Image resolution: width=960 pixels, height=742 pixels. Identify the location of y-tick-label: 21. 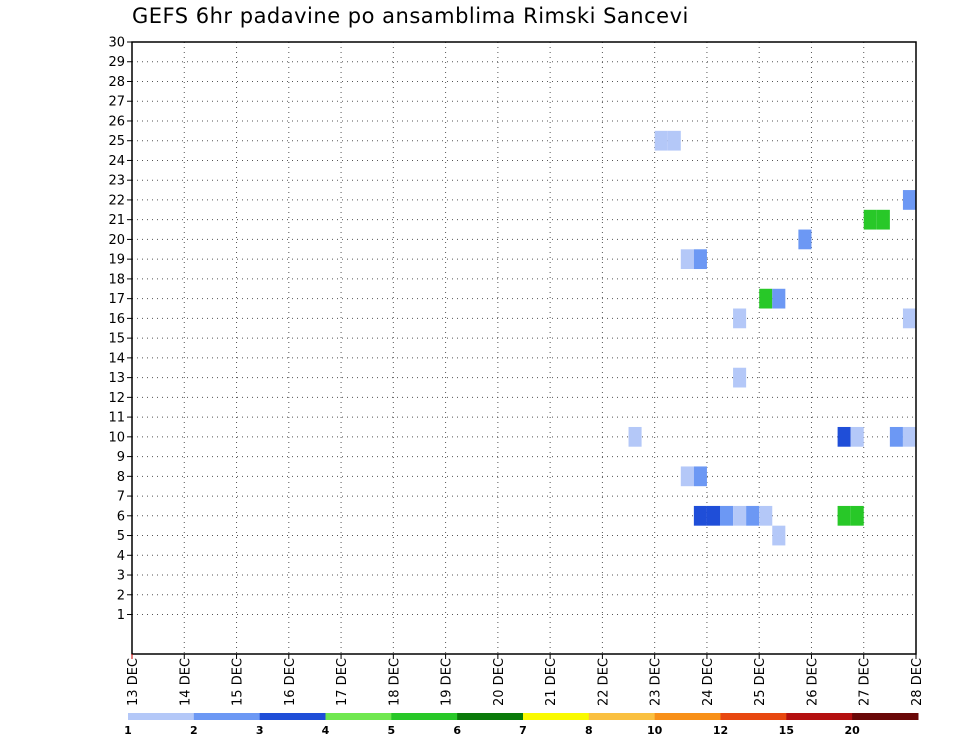
(116, 220).